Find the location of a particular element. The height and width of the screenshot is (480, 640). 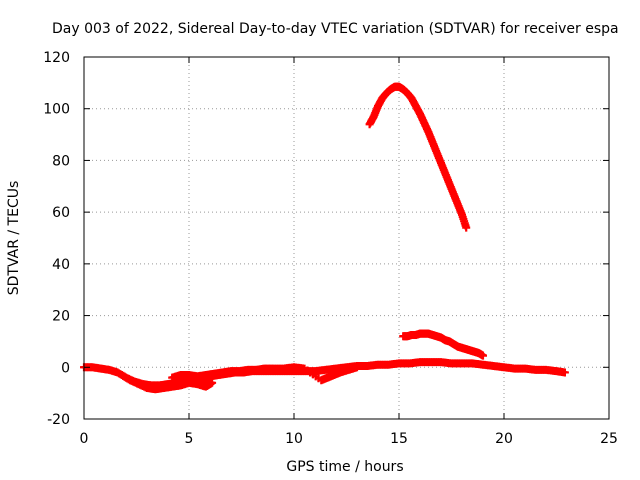

series-secondary-bump is located at coordinates (443, 344).